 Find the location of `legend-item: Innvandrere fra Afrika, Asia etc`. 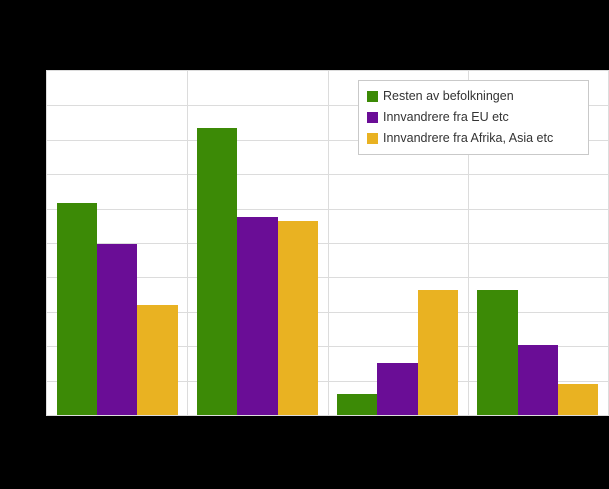

legend-item: Innvandrere fra Afrika, Asia etc is located at coordinates (473, 138).